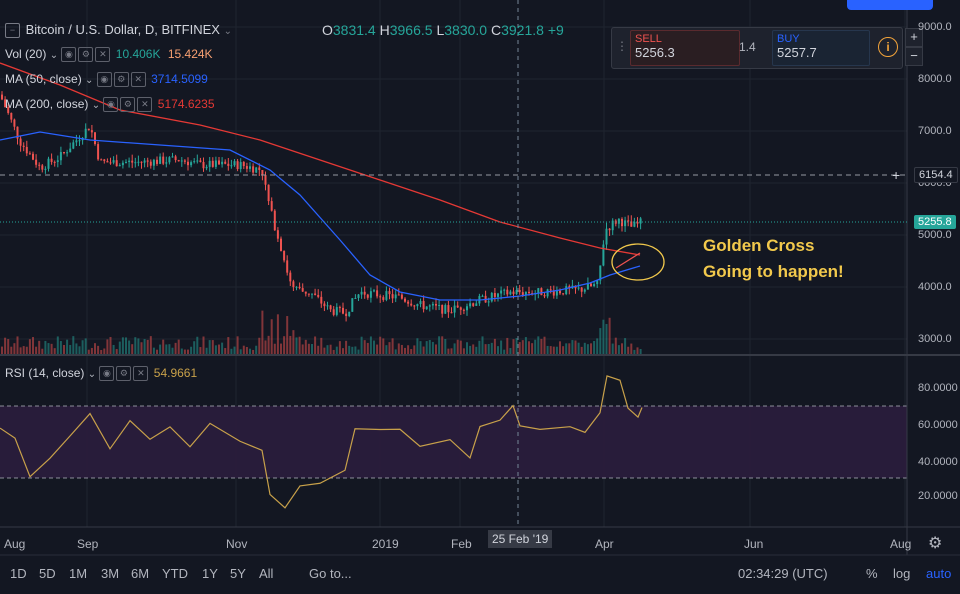 The height and width of the screenshot is (594, 960). Describe the element at coordinates (872, 573) in the screenshot. I see `percent-toggle: %` at that location.